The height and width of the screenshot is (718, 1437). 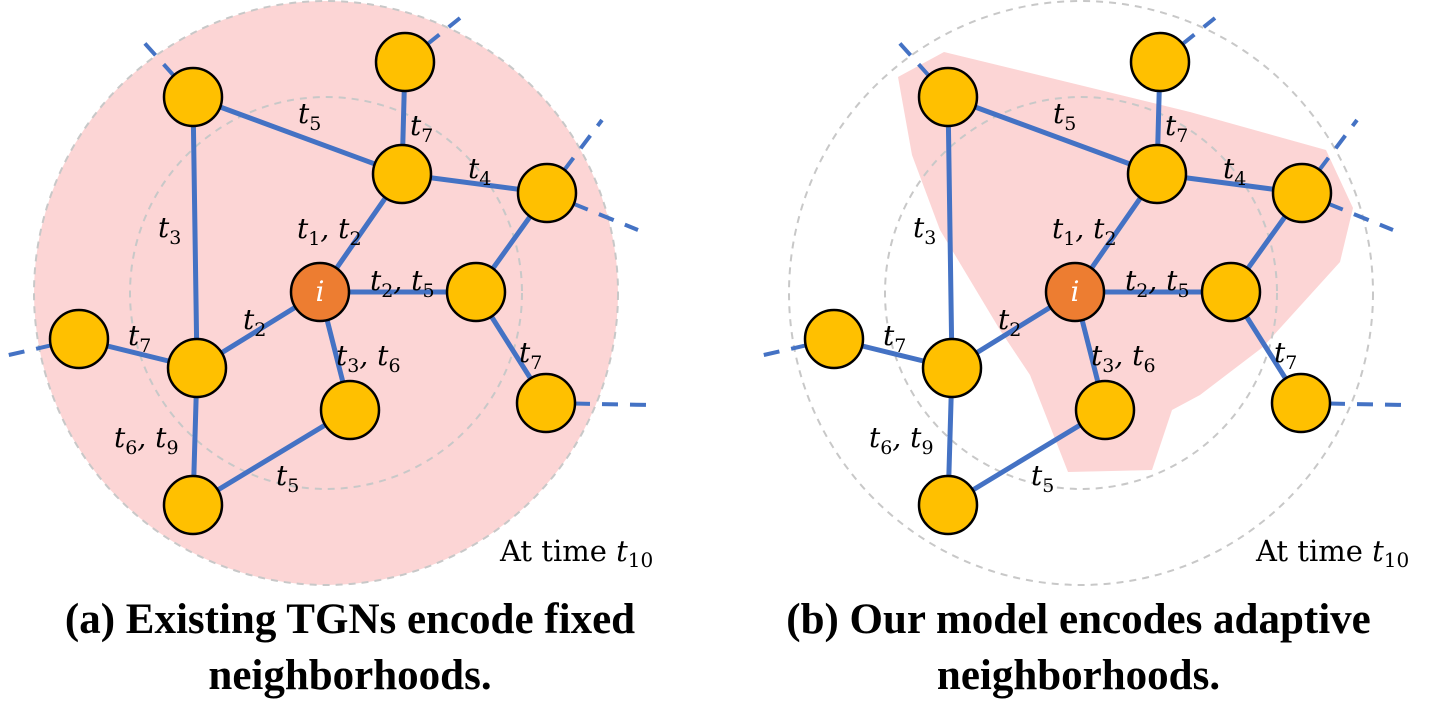 What do you see at coordinates (1285, 355) in the screenshot?
I see `panel-b-edge-label-t7_right: t7` at bounding box center [1285, 355].